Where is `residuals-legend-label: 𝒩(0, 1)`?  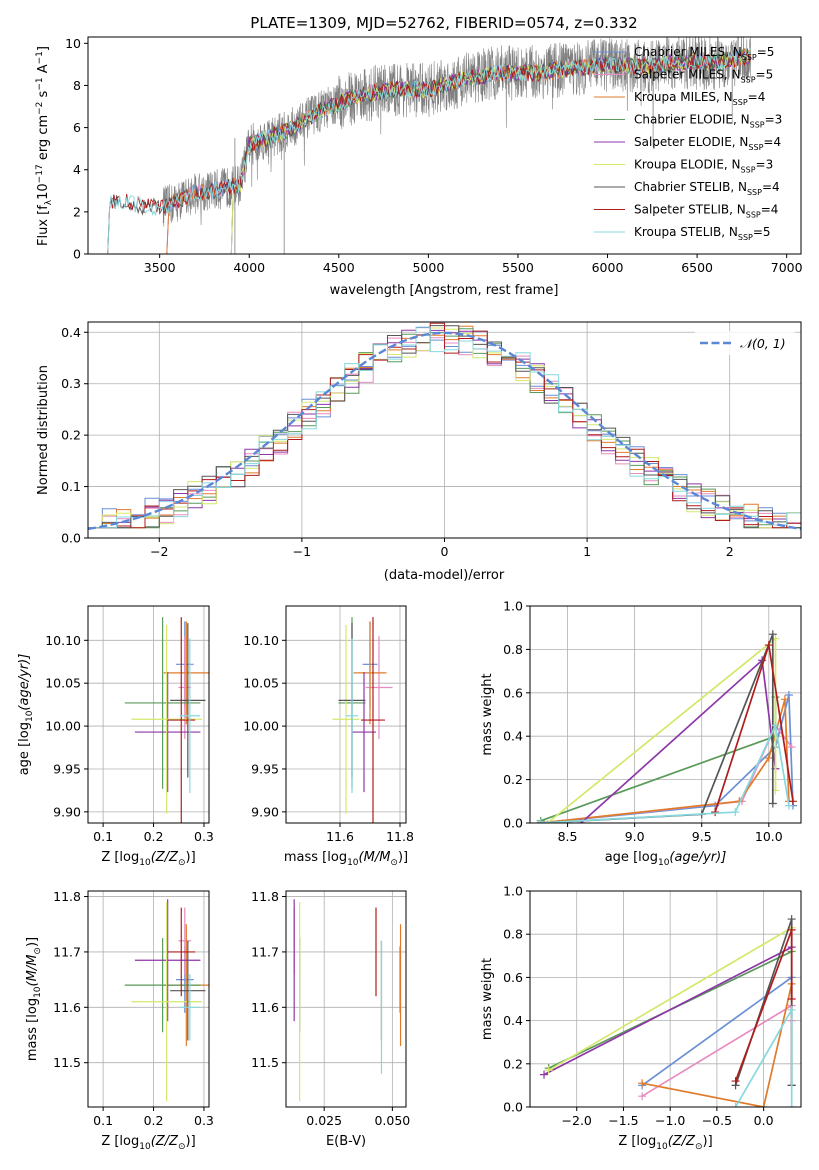
residuals-legend-label: 𝒩(0, 1) is located at coordinates (763, 343).